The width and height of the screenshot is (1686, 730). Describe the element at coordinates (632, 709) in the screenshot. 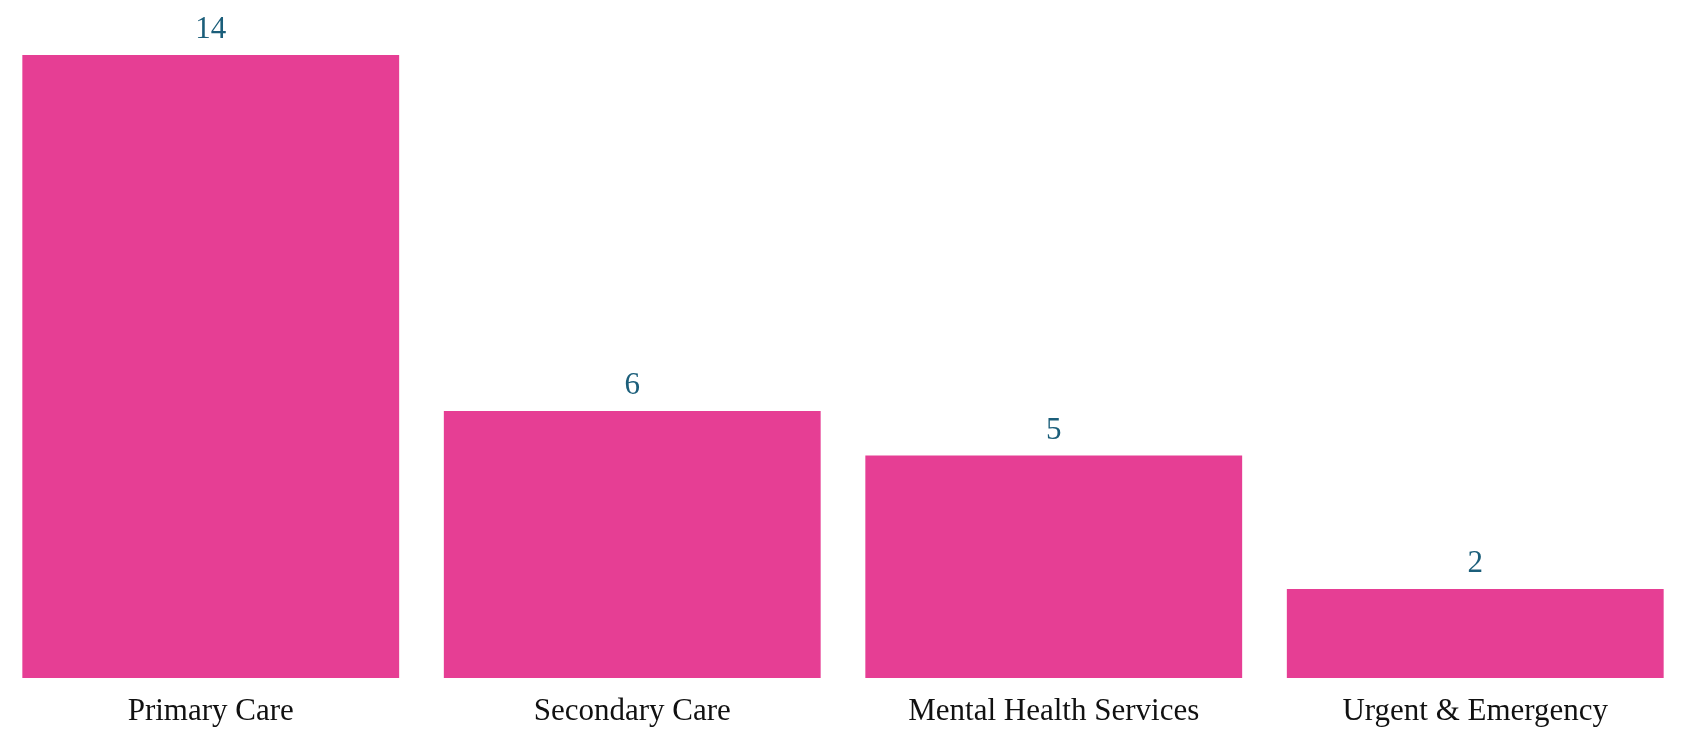

I see `x-tick-label: Secondary Care` at that location.